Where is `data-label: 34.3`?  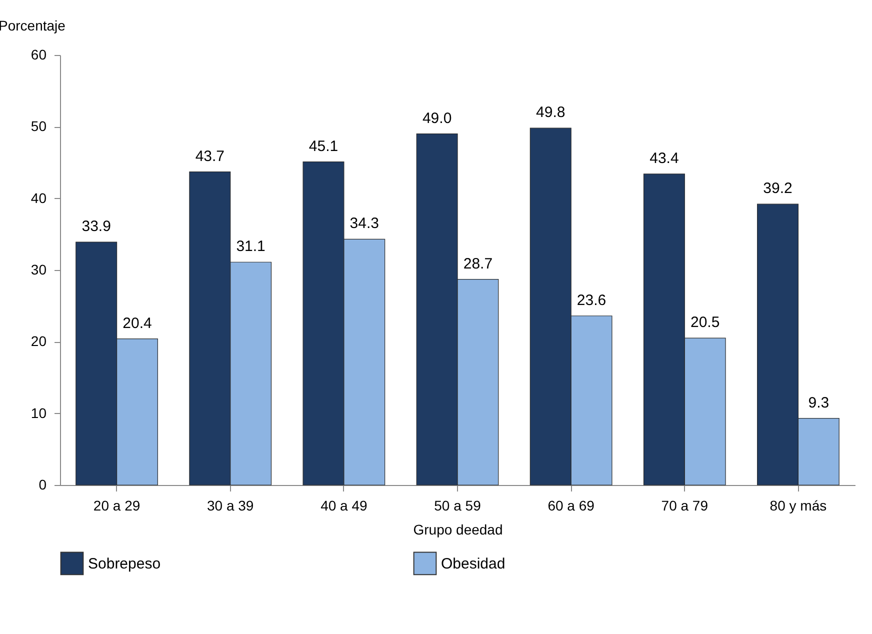 data-label: 34.3 is located at coordinates (364, 223).